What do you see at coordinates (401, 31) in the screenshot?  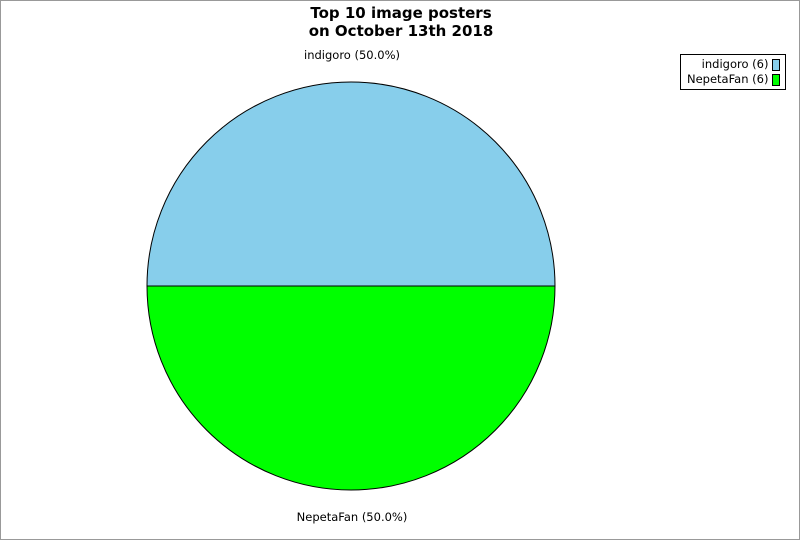 I see `chart-title-line-2: on October 13th 2018` at bounding box center [401, 31].